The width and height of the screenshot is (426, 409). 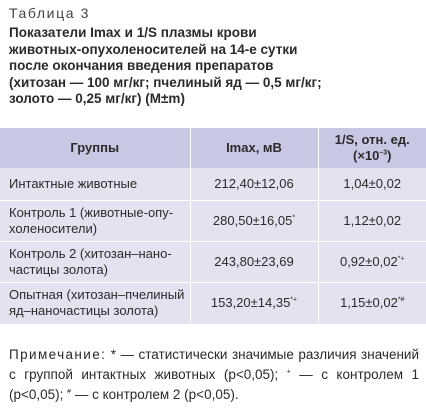 I want to click on imax-cell: 280,50±16,05*, so click(x=253, y=220).